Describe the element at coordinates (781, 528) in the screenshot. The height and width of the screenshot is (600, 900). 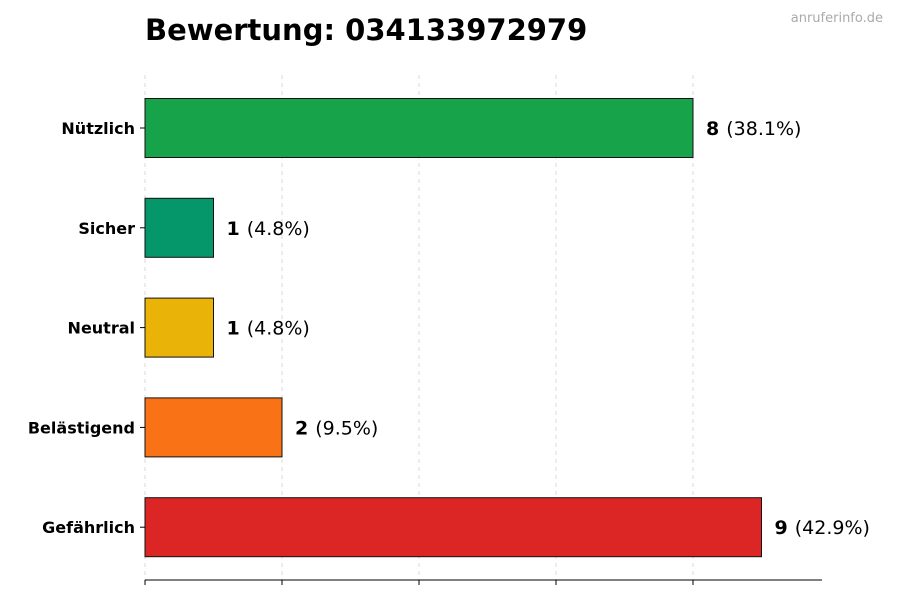
I see `data-label-count: 9` at that location.